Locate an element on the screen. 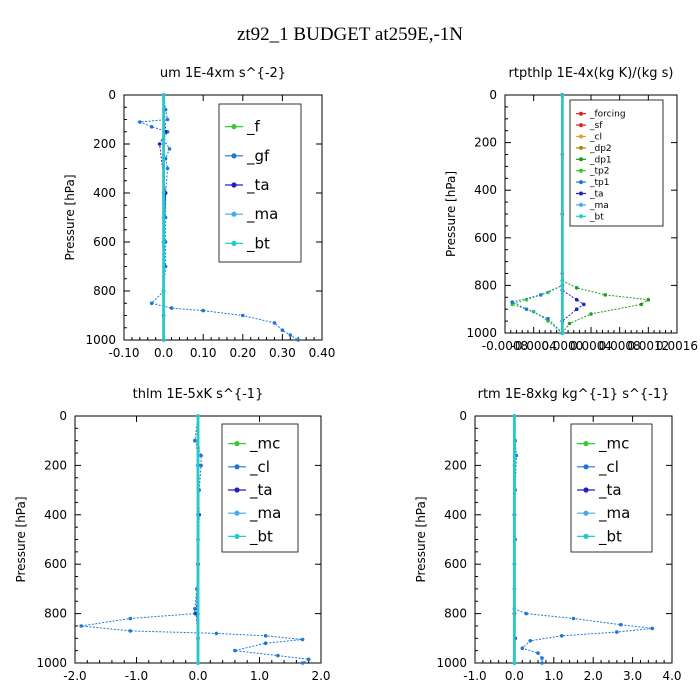 Image resolution: width=700 pixels, height=700 pixels. legend-entry: _cl is located at coordinates (595, 138).